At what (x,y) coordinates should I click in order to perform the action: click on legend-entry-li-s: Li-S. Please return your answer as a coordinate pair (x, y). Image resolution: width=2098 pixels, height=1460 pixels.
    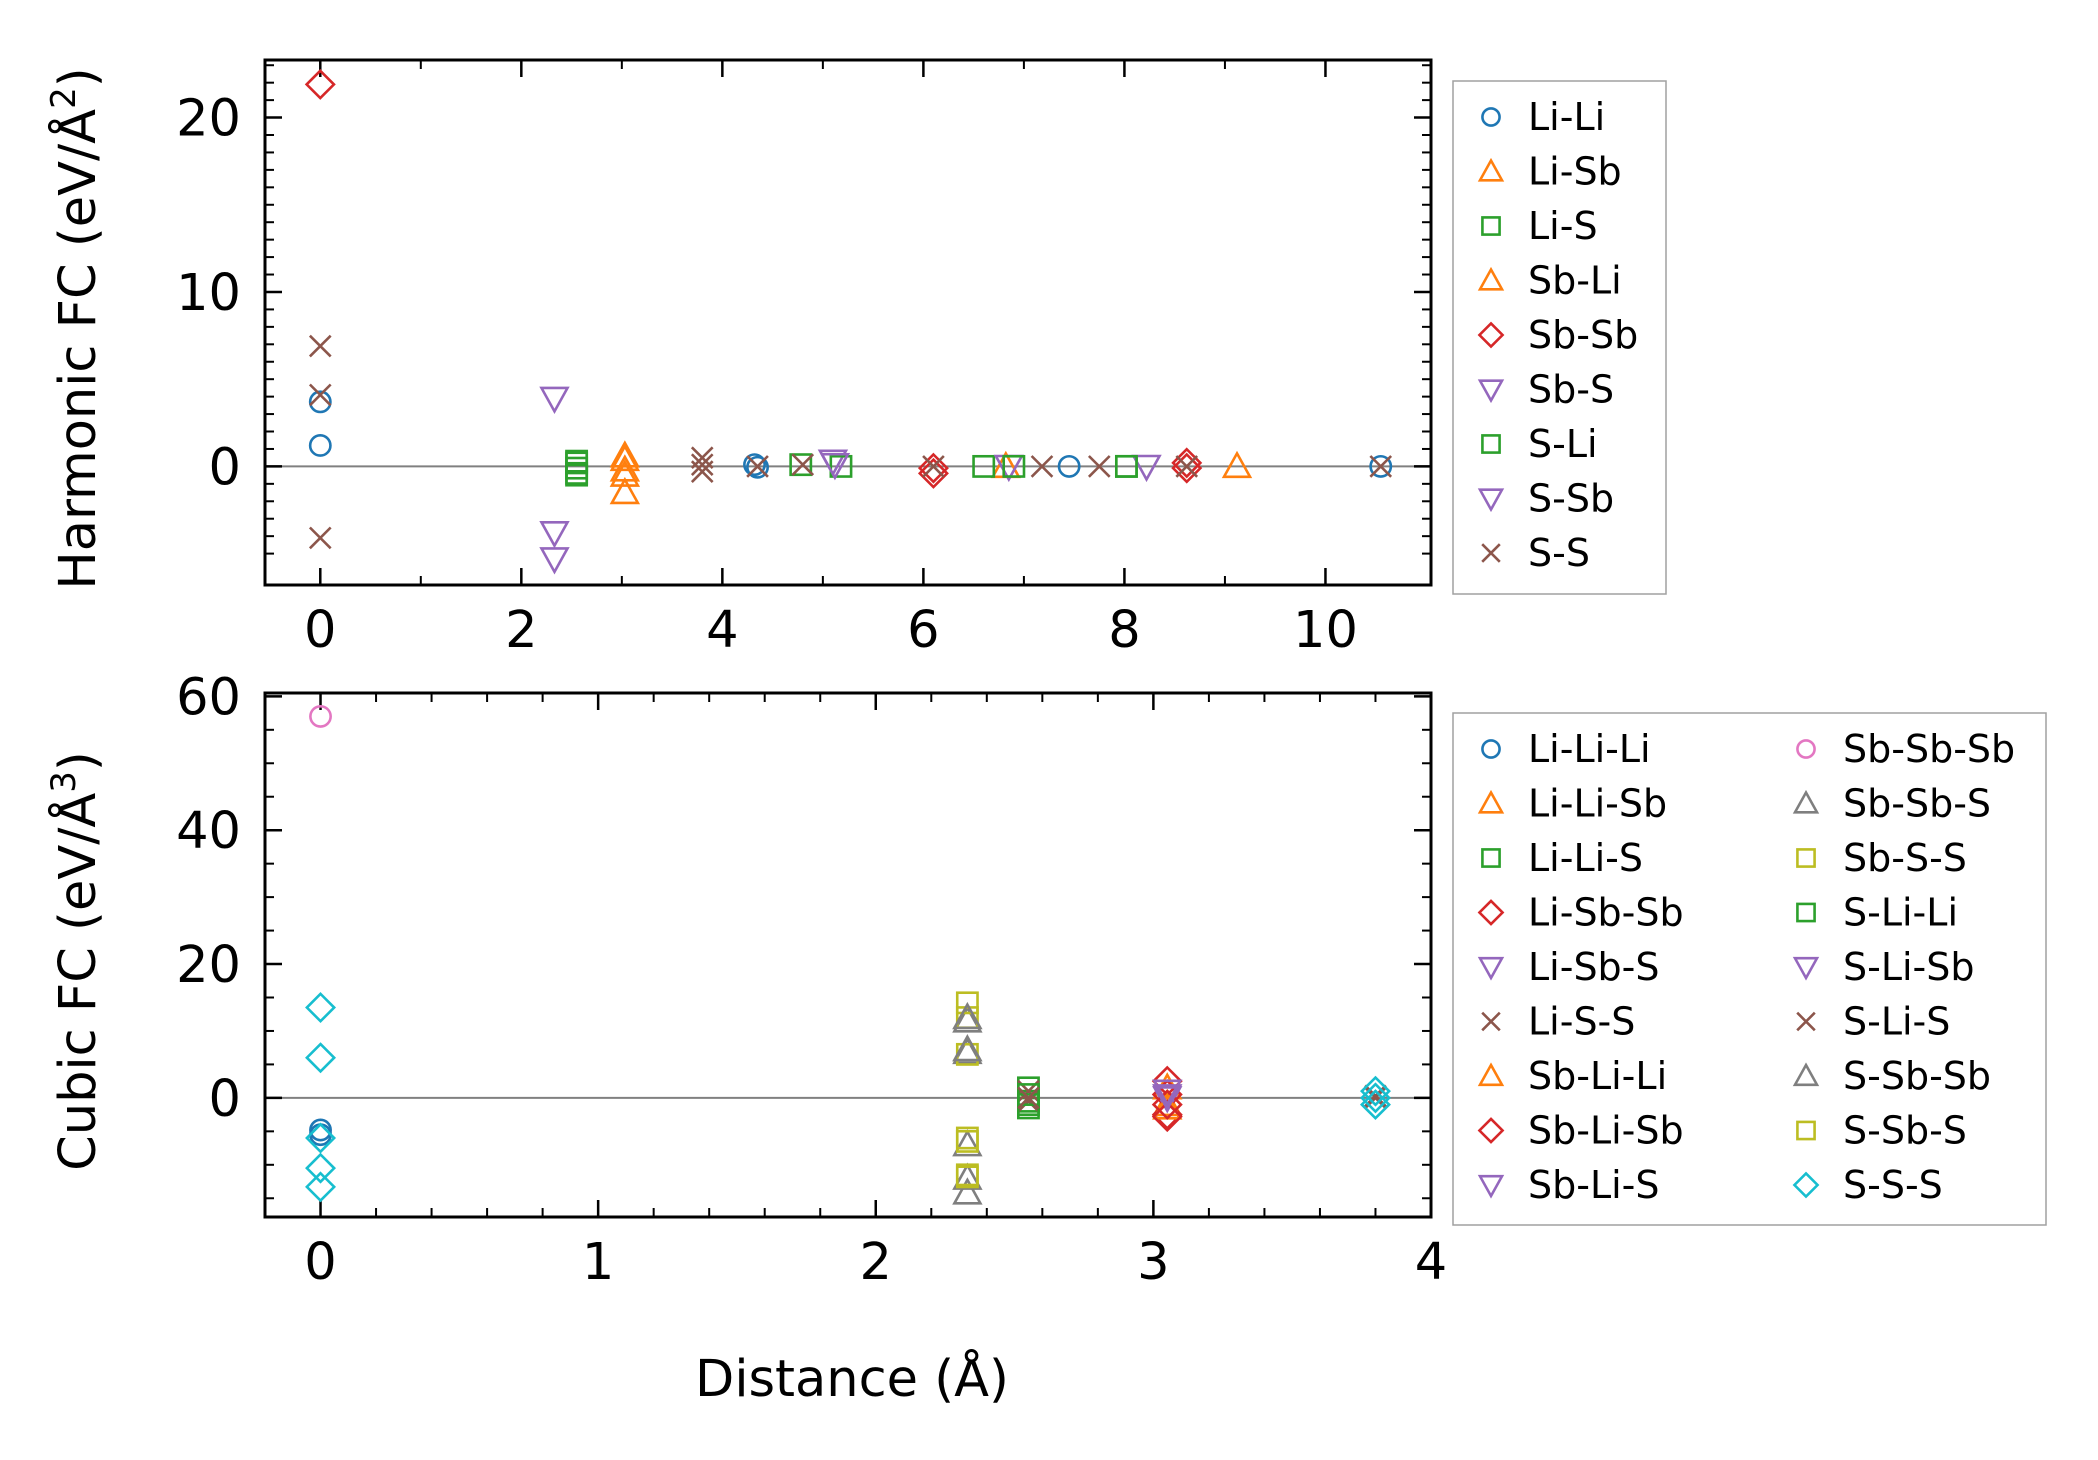
    Looking at the image, I should click on (1539, 226).